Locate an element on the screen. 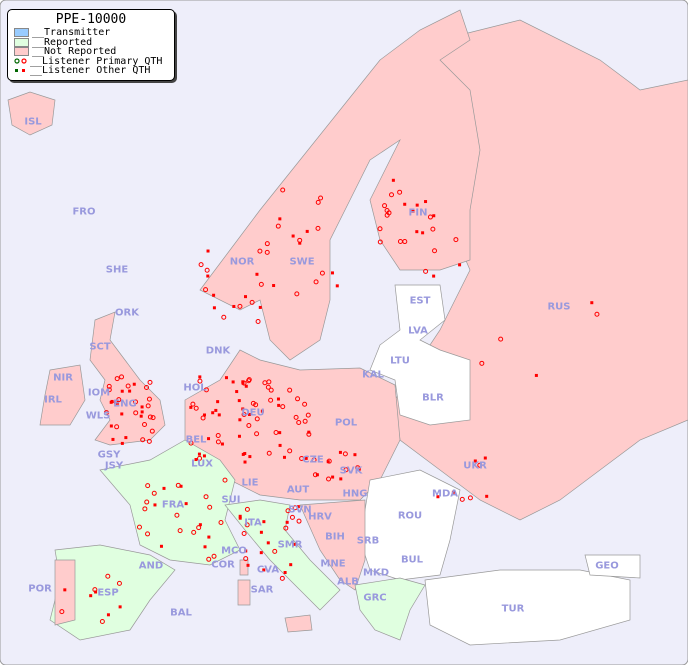 The width and height of the screenshot is (688, 665). country-label-mne: MNE is located at coordinates (333, 564).